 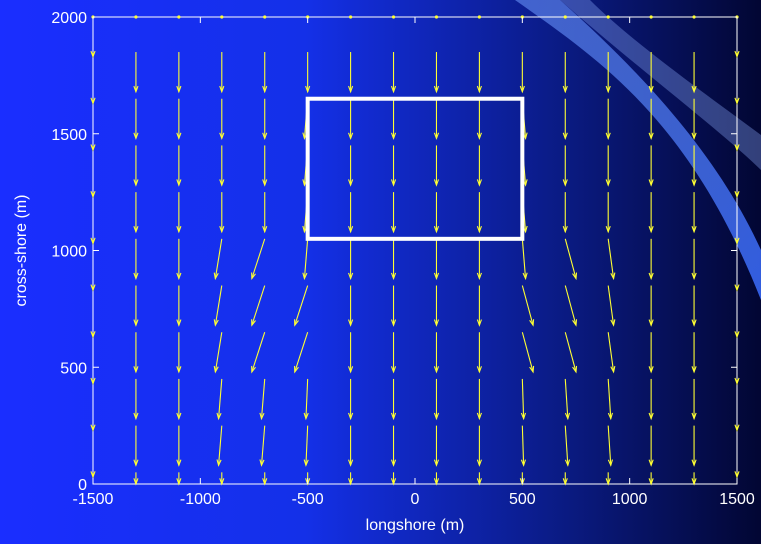 I want to click on y-tick-label: 1500, so click(x=69, y=135).